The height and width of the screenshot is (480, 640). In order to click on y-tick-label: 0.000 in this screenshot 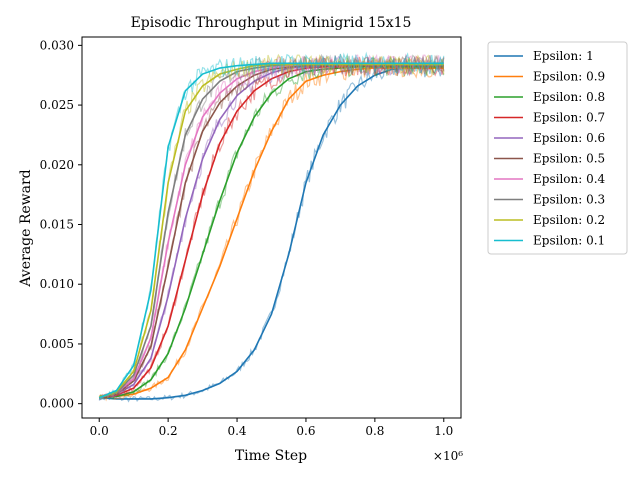, I will do `click(57, 404)`.